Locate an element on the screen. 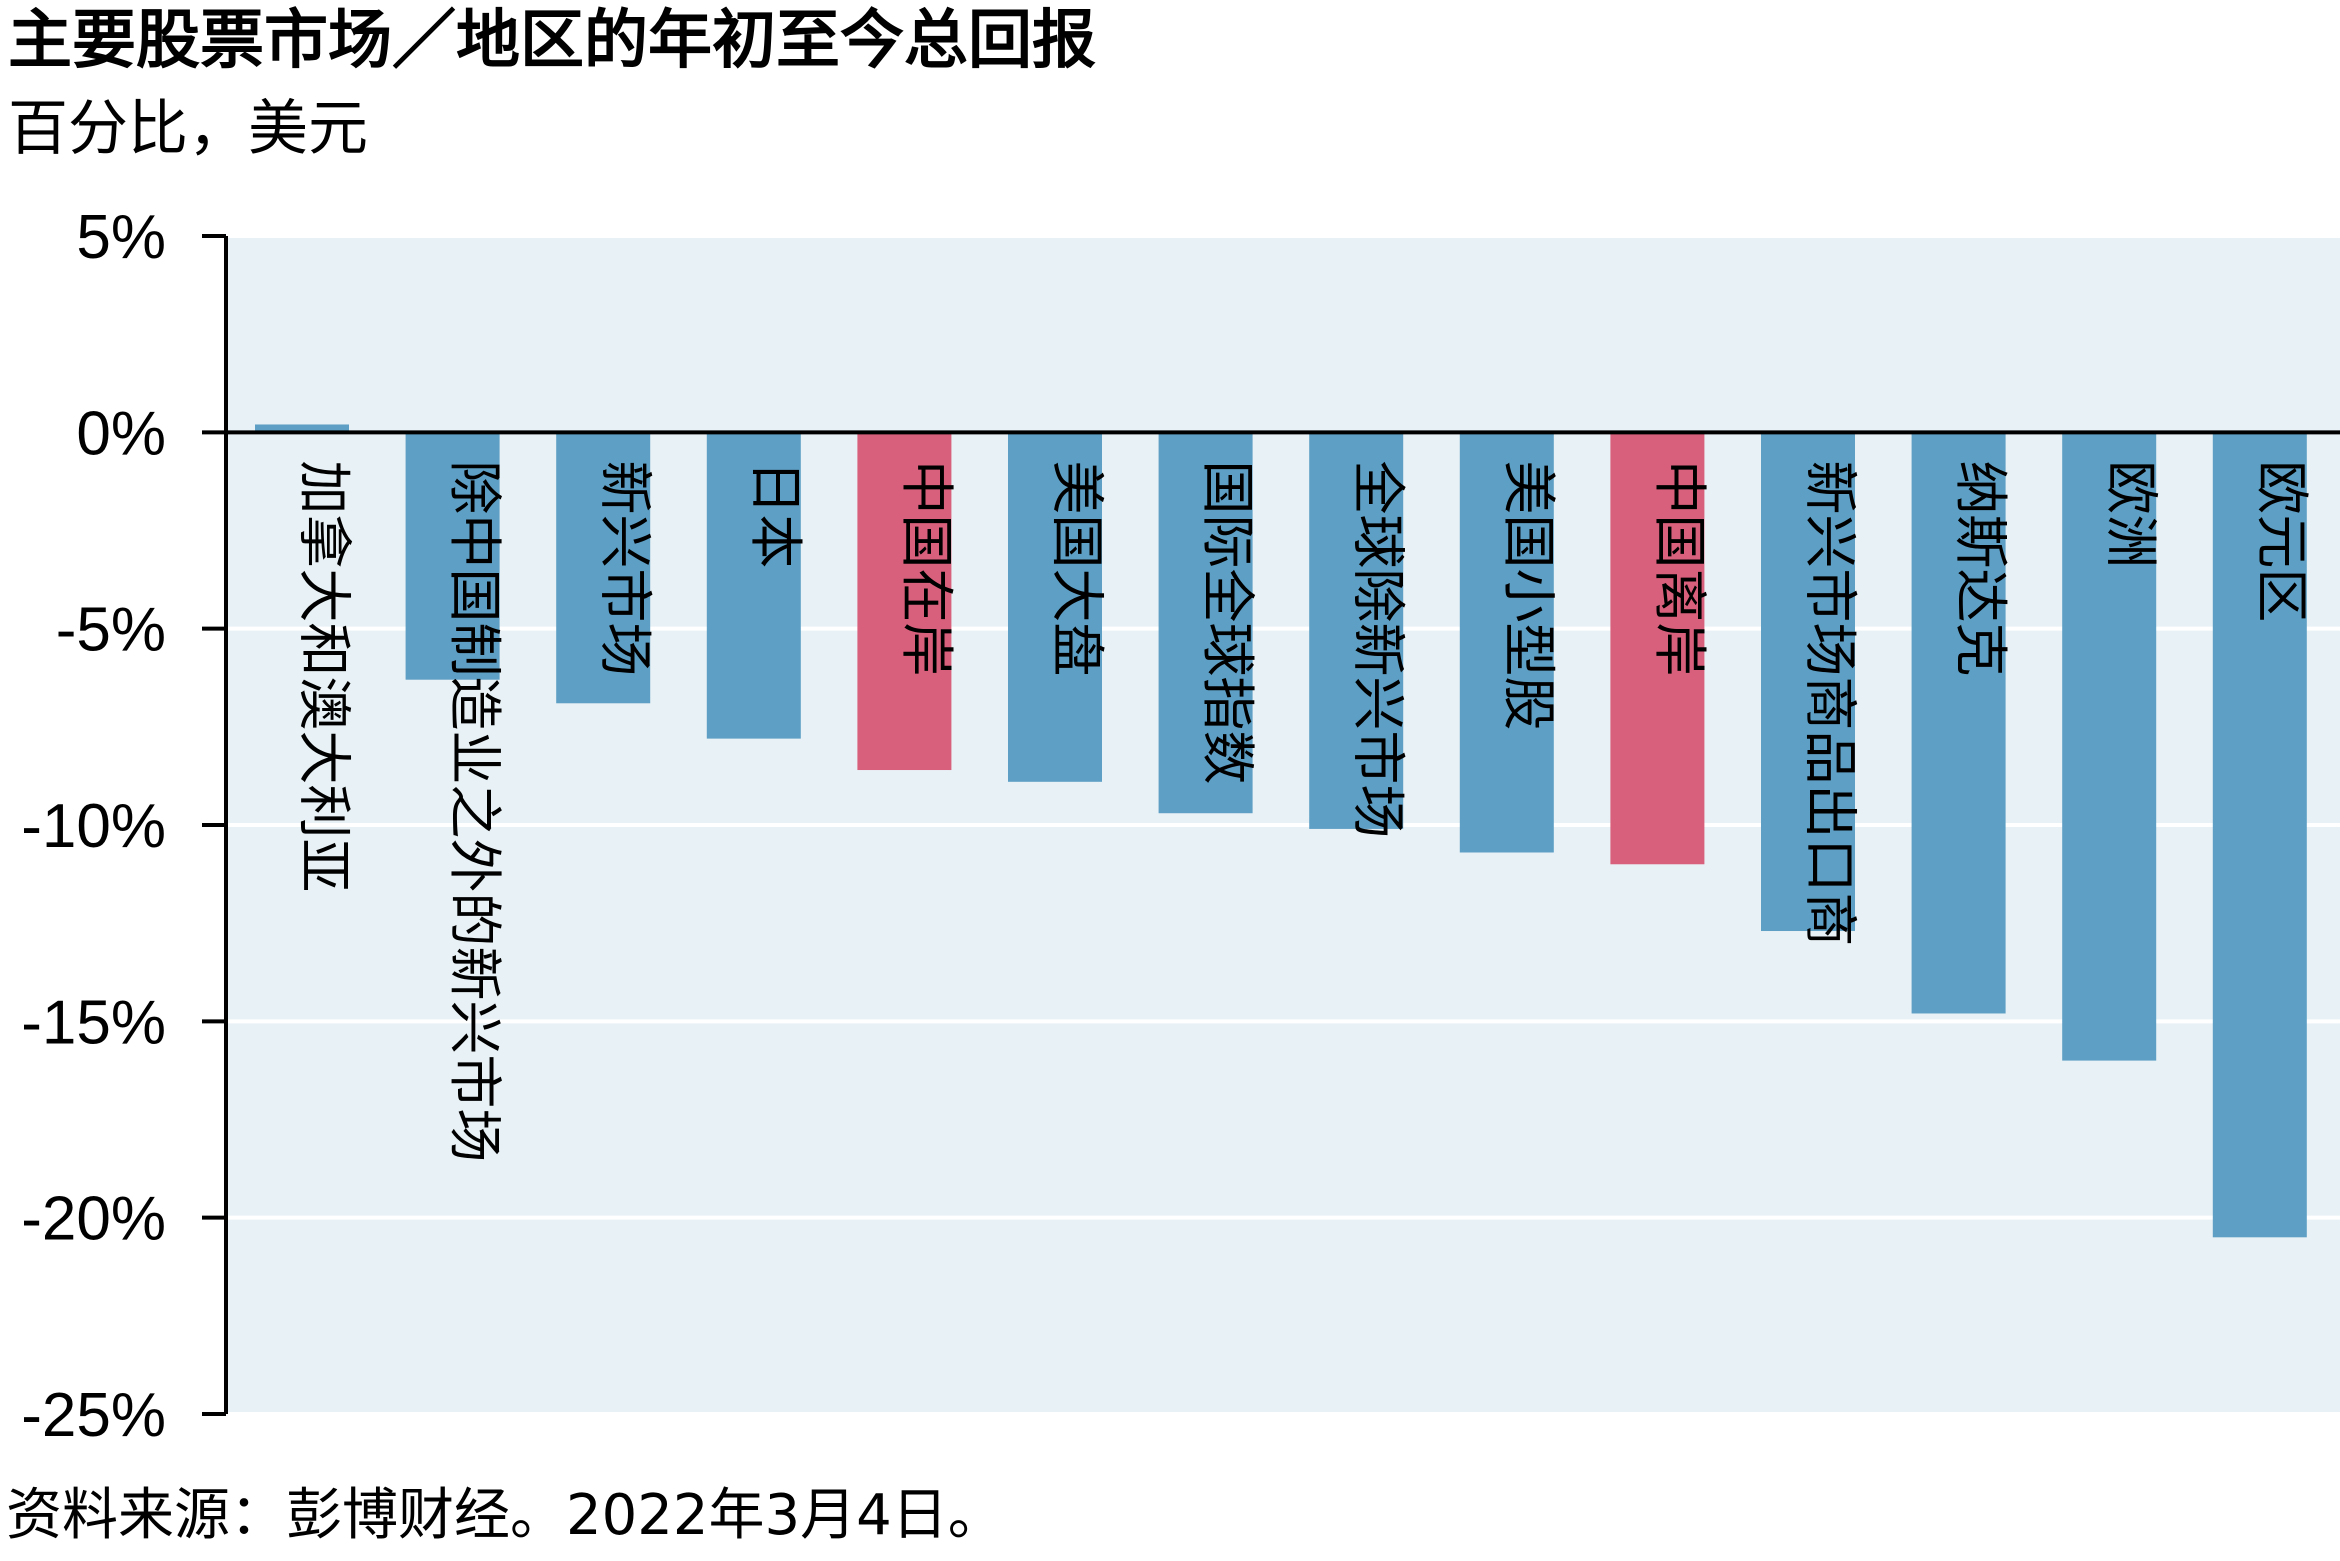 This screenshot has height=1561, width=2340. category-label-6: 国际全球指数 is located at coordinates (1227, 622).